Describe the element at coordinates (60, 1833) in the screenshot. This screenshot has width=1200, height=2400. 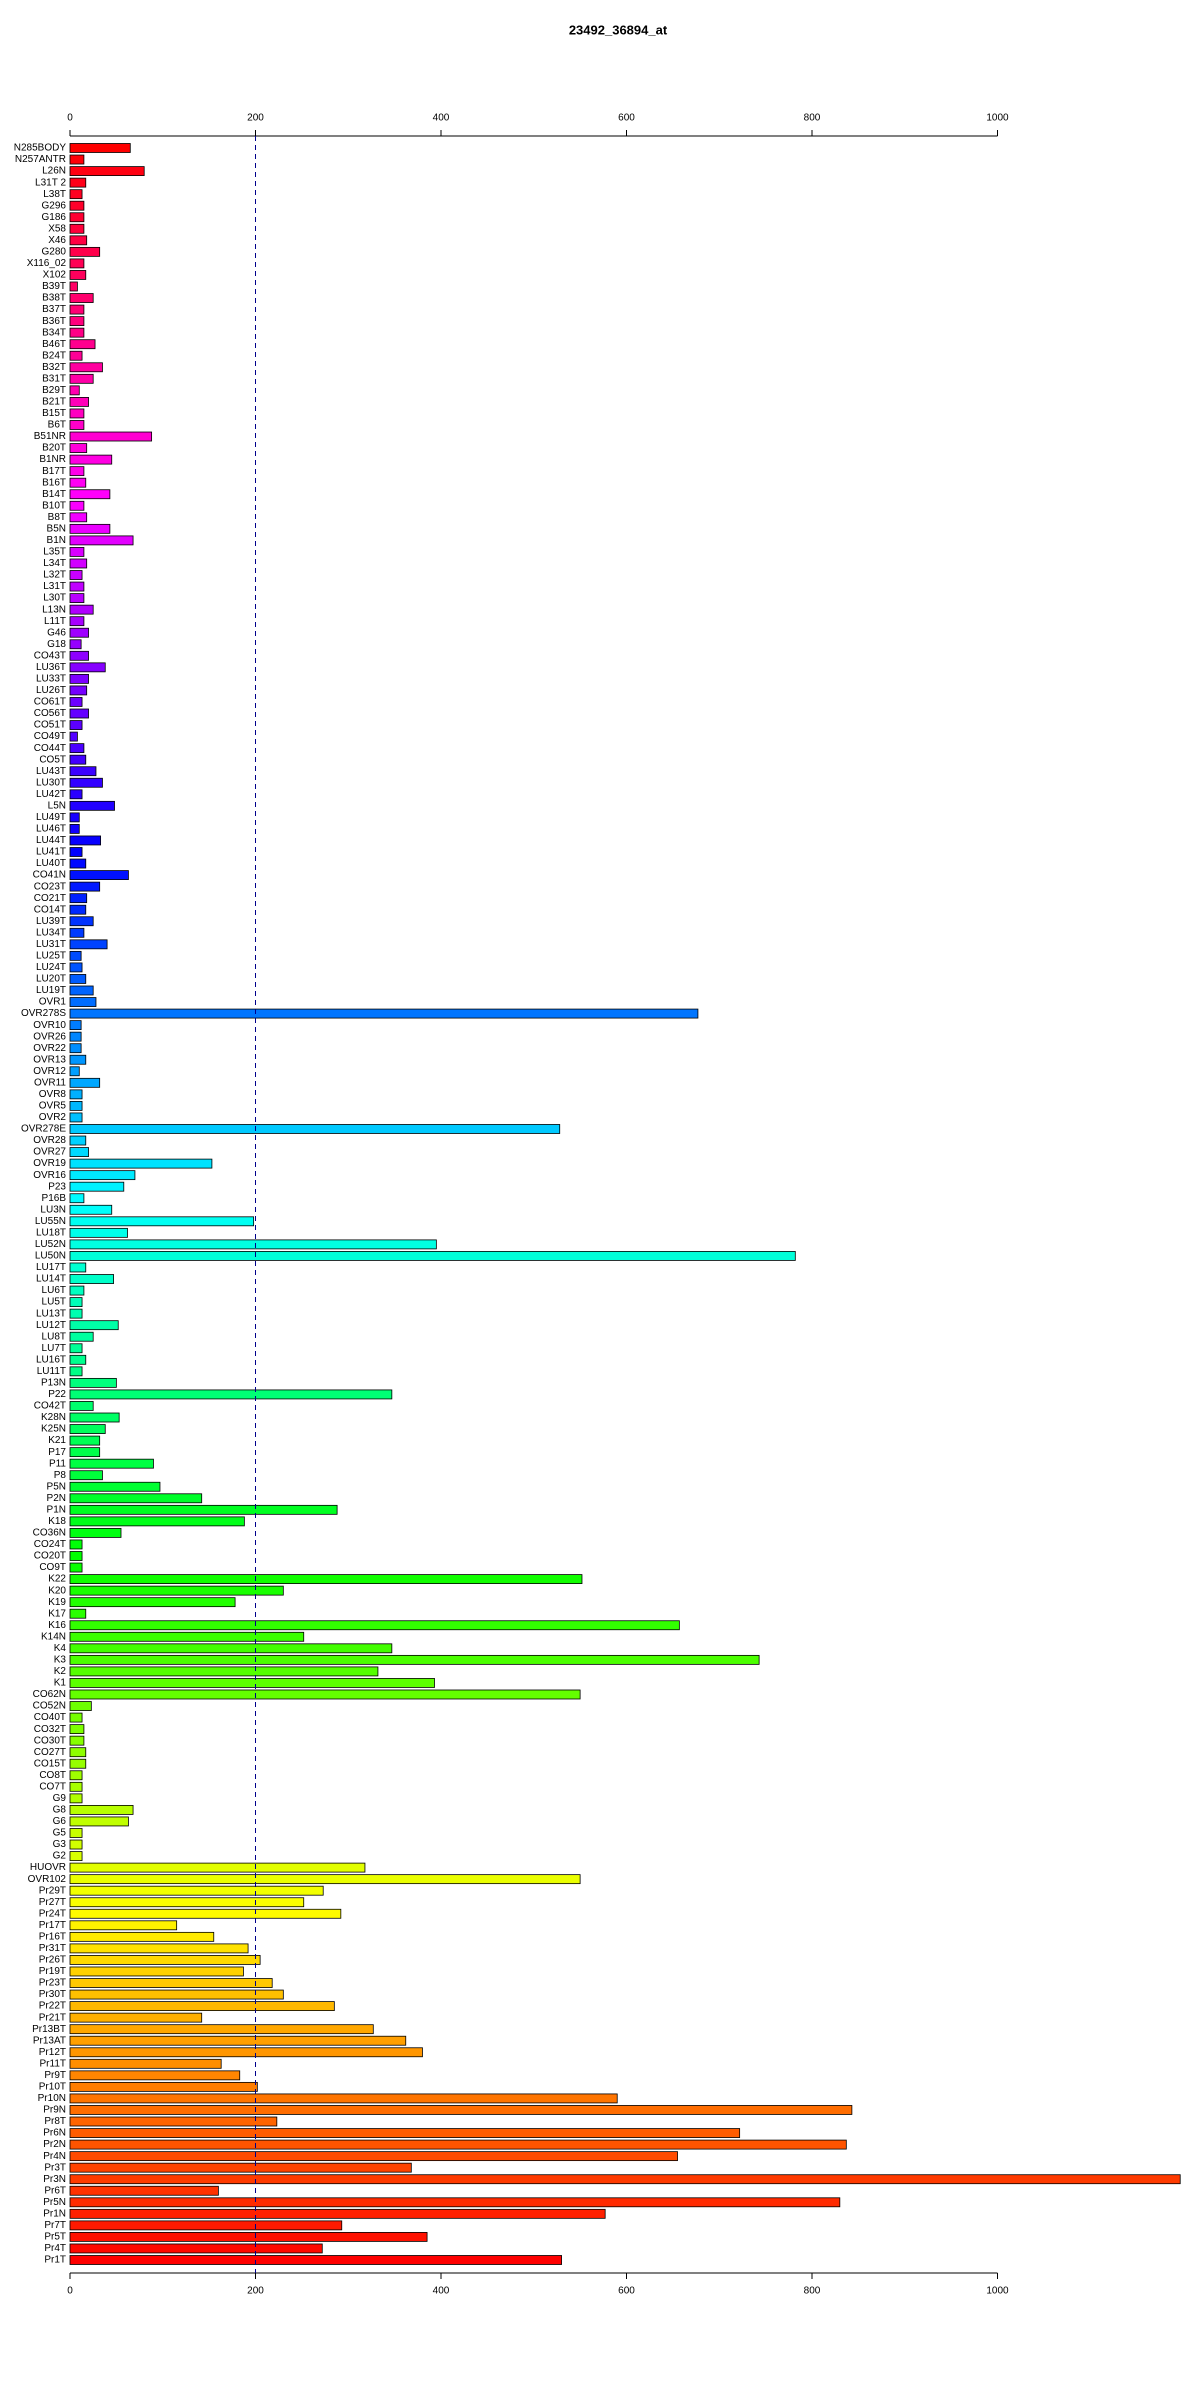
I see `category-label: G5` at that location.